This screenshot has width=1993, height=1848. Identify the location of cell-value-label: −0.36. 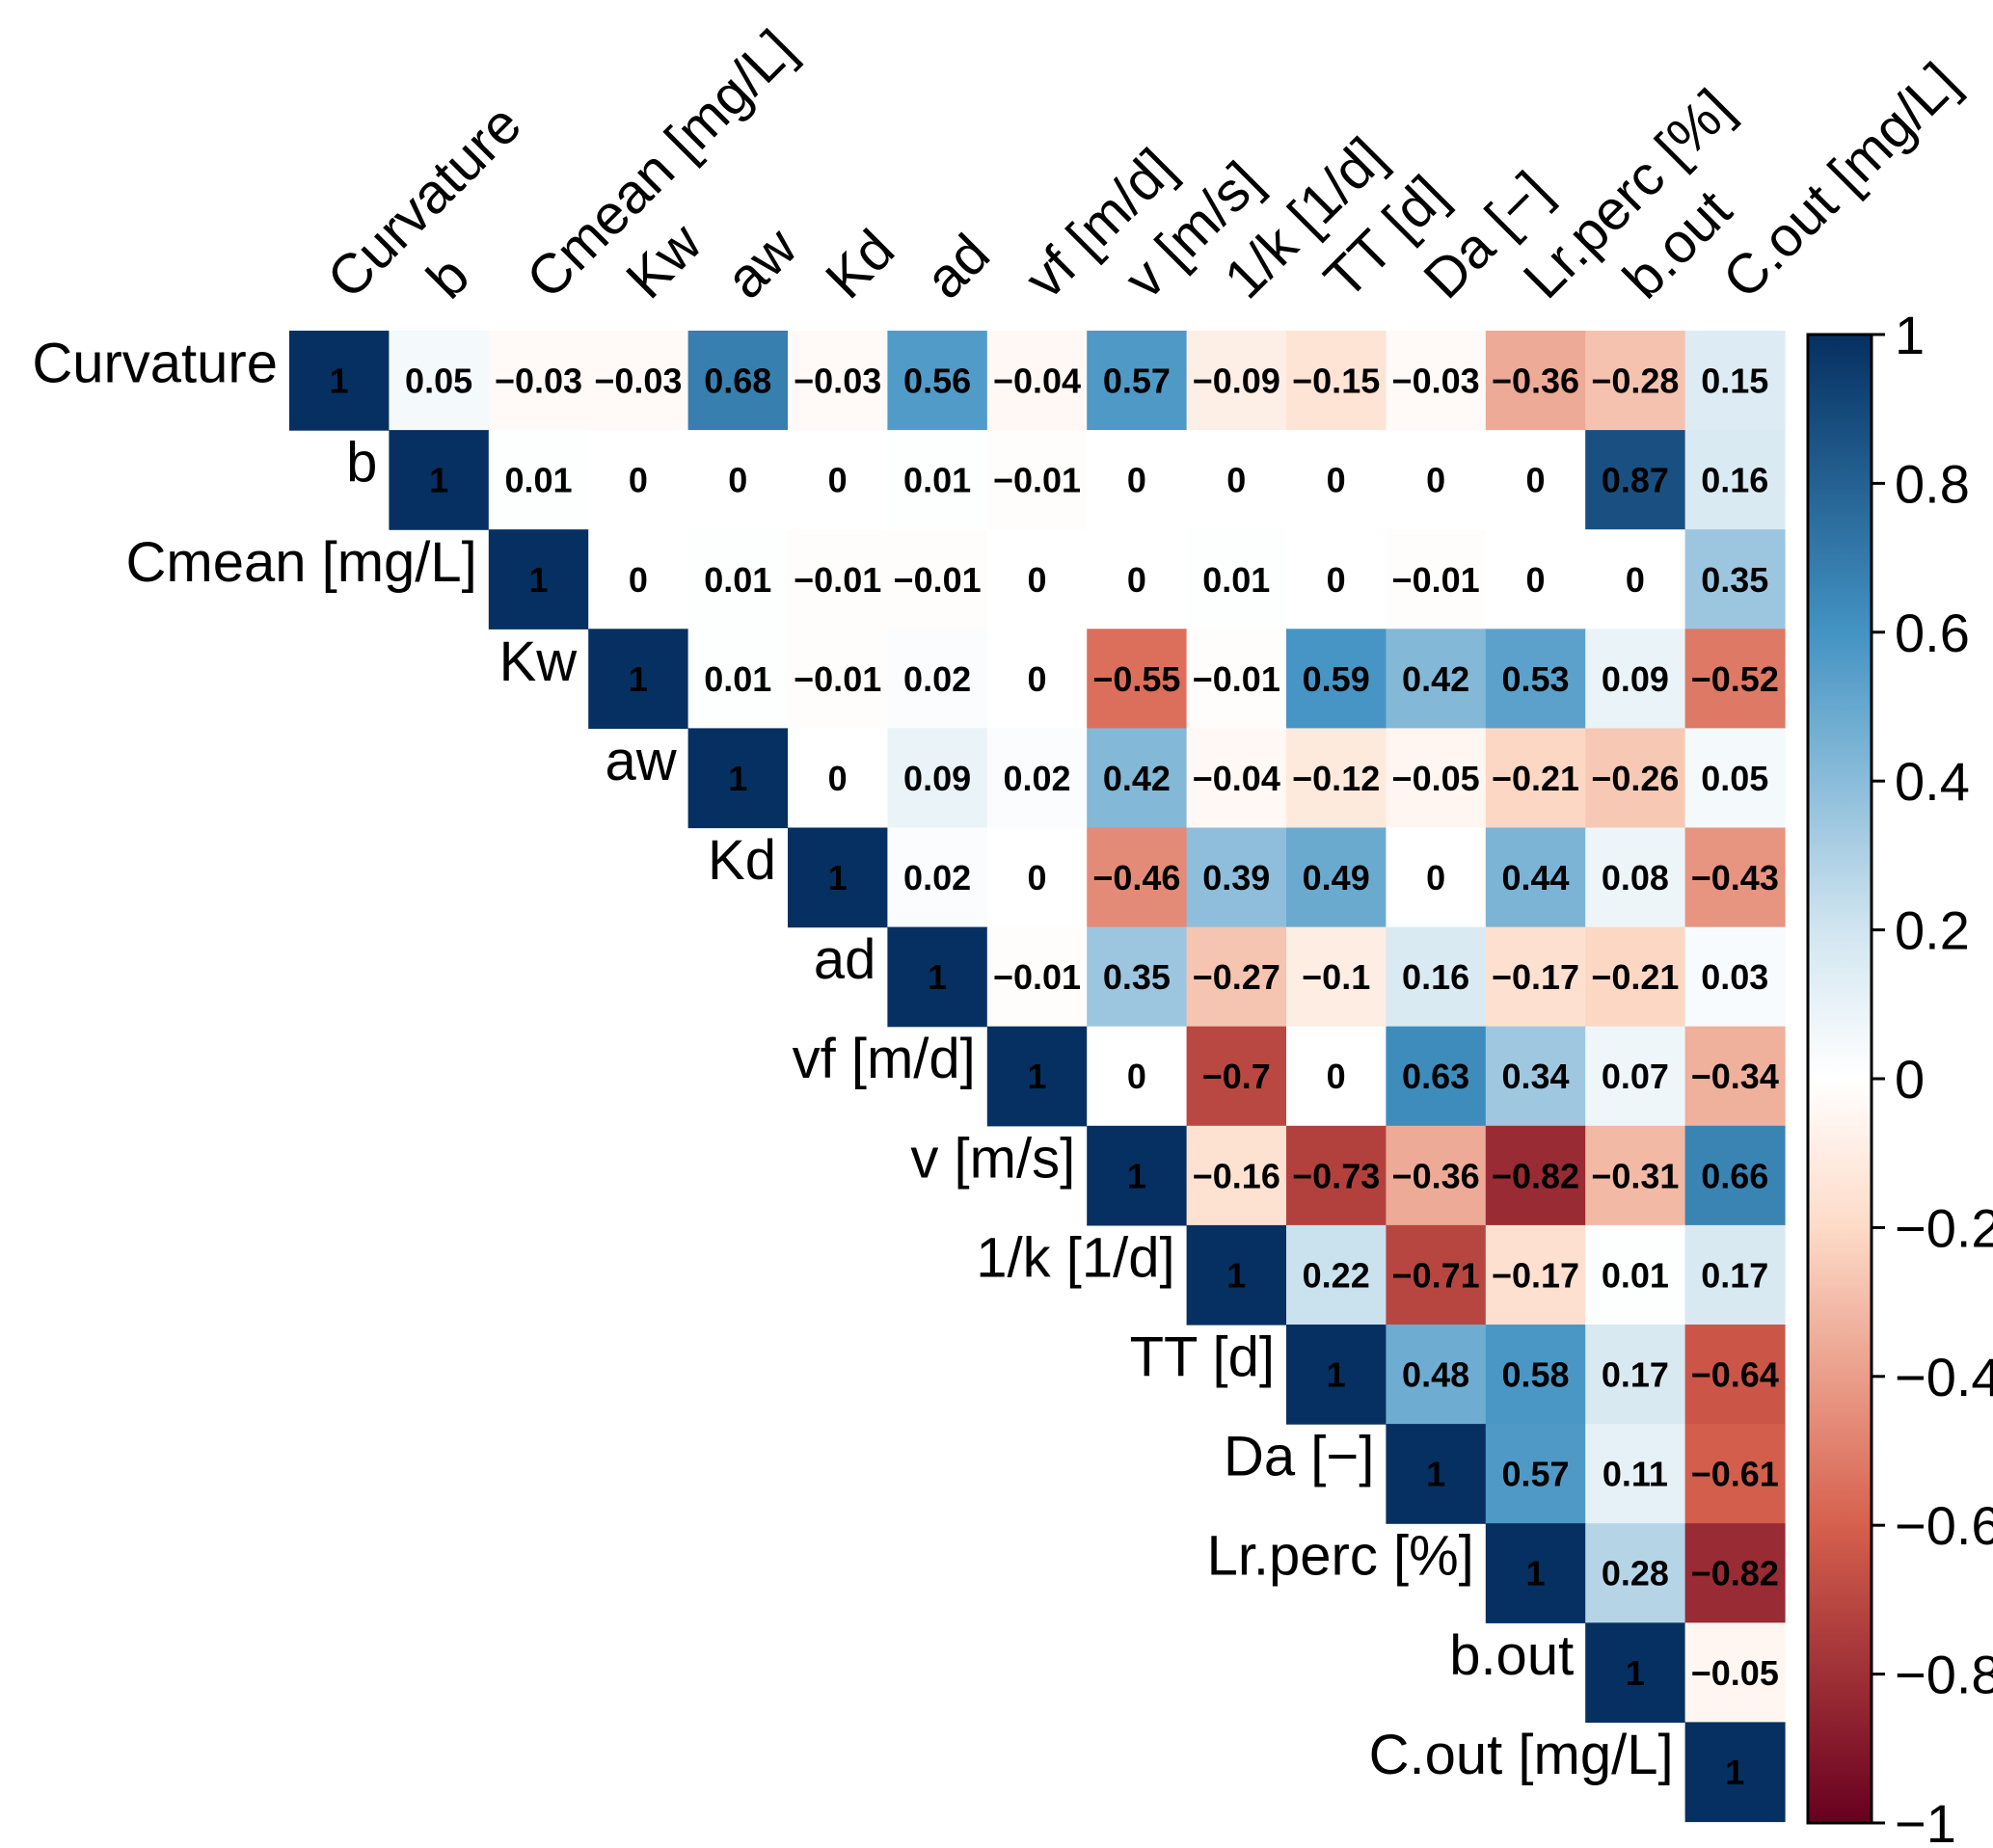
(1436, 1176).